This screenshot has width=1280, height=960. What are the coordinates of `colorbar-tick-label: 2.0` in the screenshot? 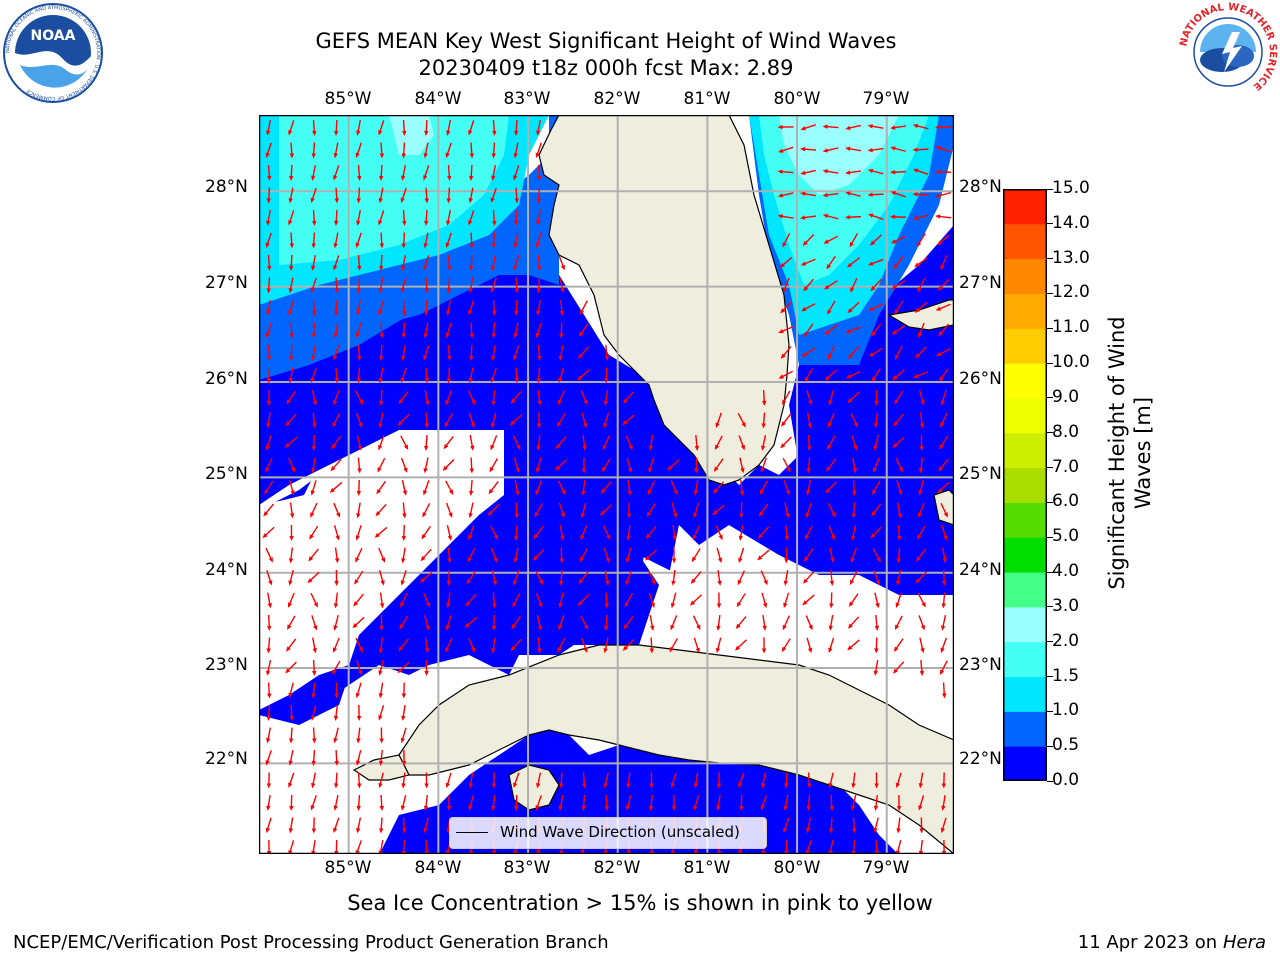 It's located at (1066, 640).